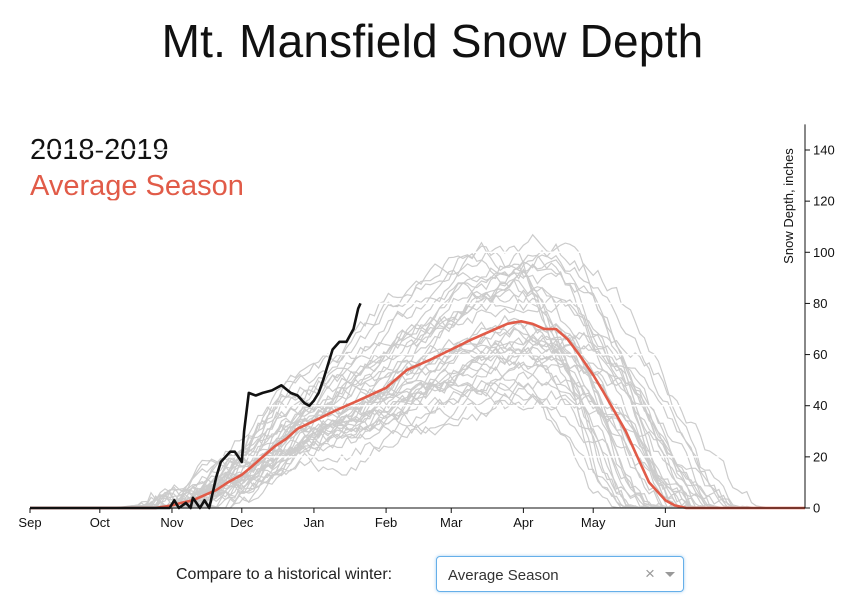  What do you see at coordinates (824, 201) in the screenshot?
I see `y-tick-label: 120` at bounding box center [824, 201].